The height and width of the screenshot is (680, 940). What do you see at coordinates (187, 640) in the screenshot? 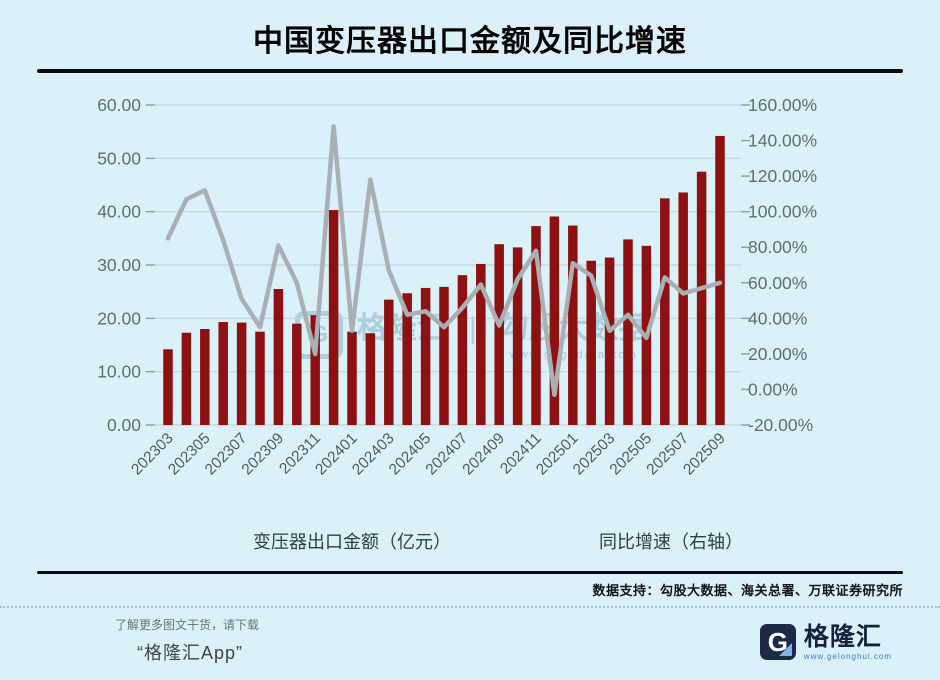
I see `promo-text: 了解更多图文干货，请下载 “格隆汇App”` at bounding box center [187, 640].